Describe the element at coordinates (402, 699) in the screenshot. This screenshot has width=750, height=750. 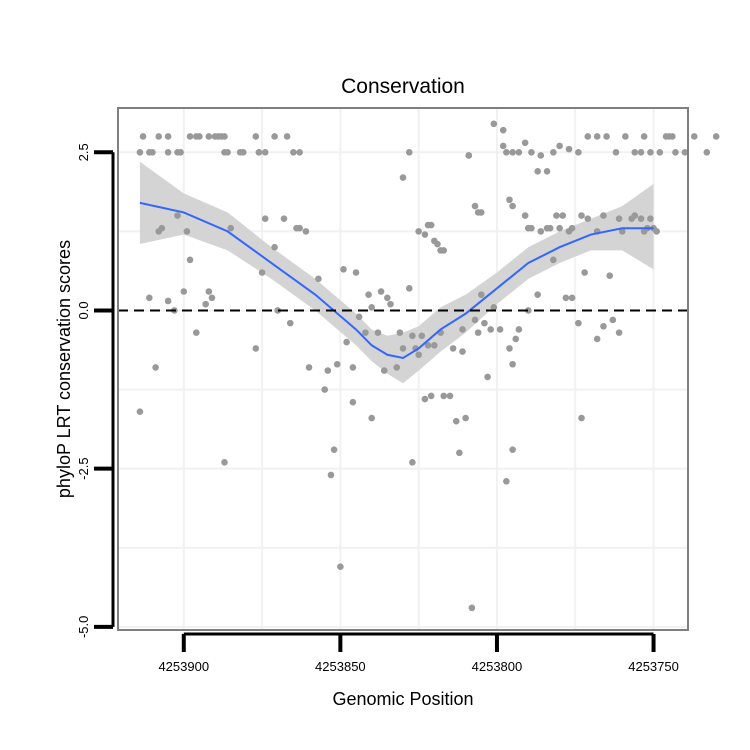
I see `x-axis-title: Genomic Position` at that location.